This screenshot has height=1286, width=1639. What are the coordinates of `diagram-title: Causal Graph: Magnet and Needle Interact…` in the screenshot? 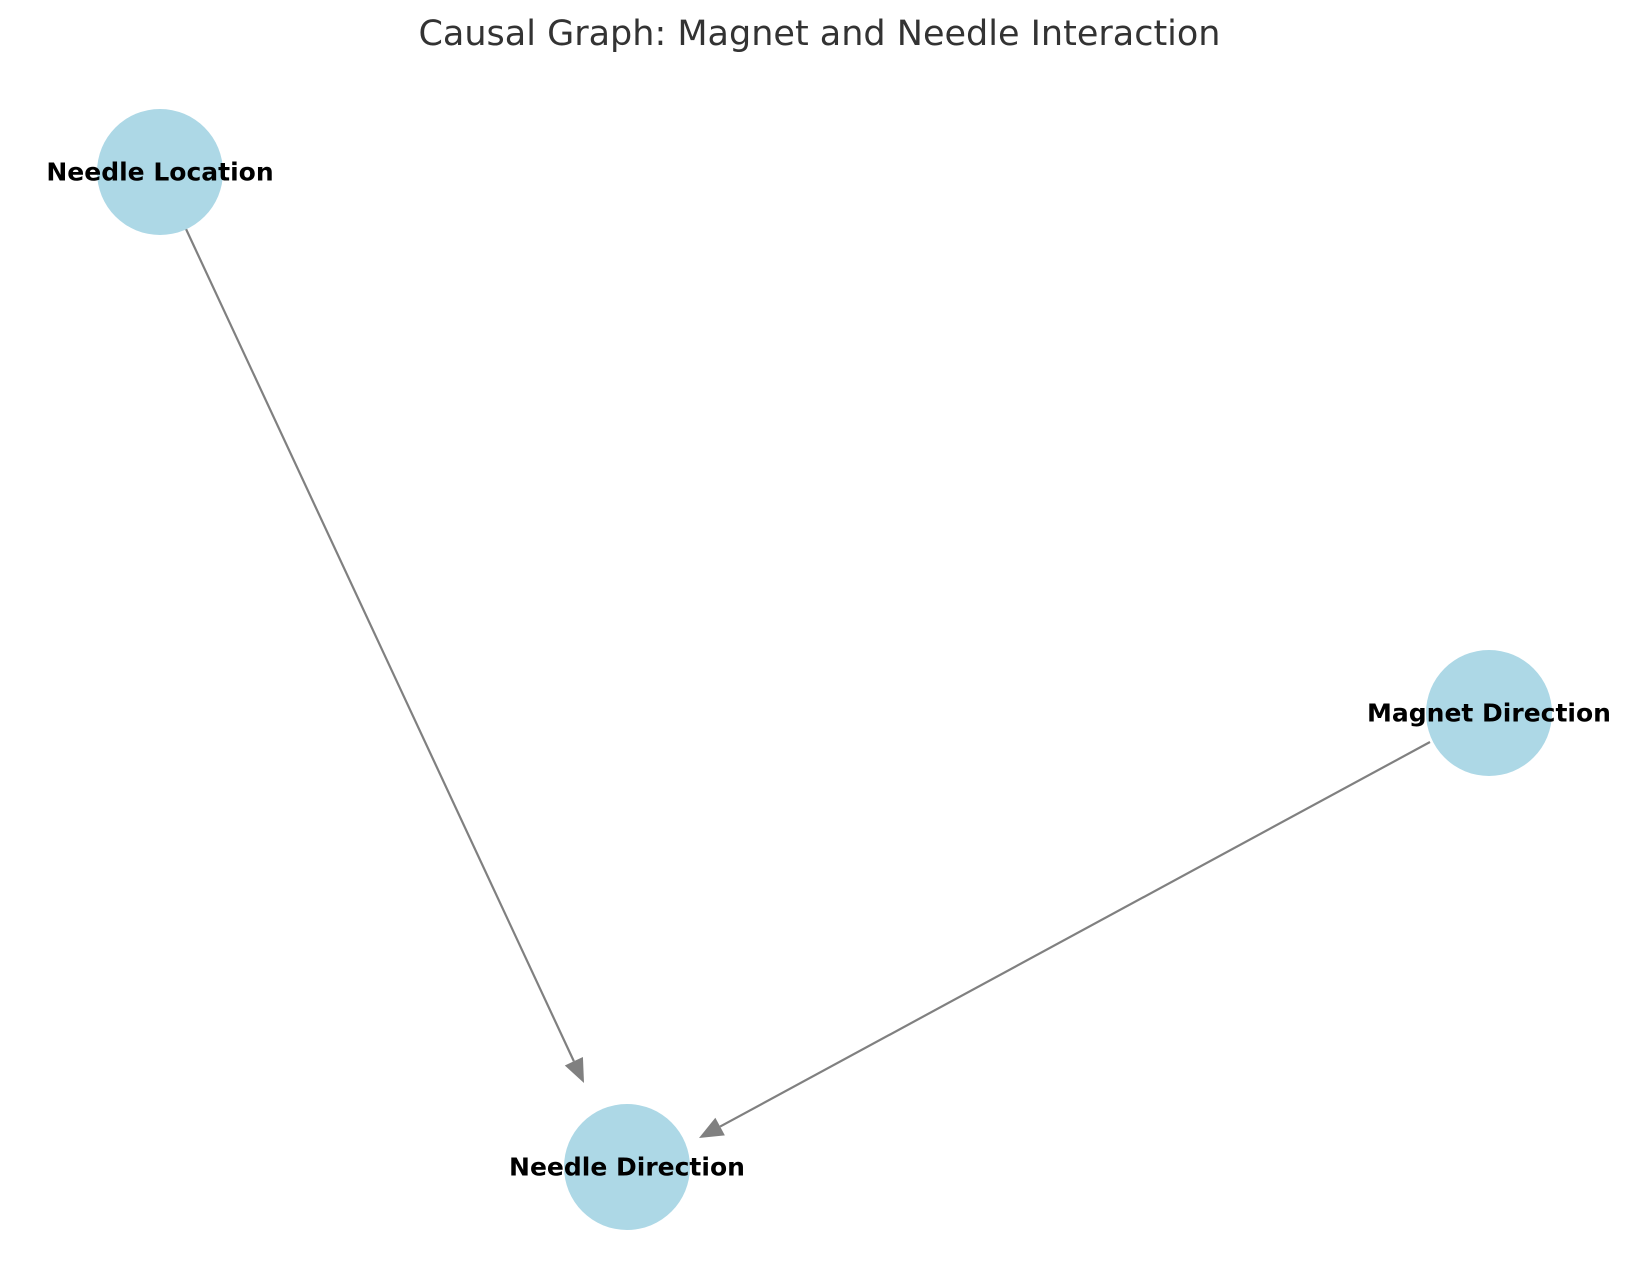 It's located at (819, 34).